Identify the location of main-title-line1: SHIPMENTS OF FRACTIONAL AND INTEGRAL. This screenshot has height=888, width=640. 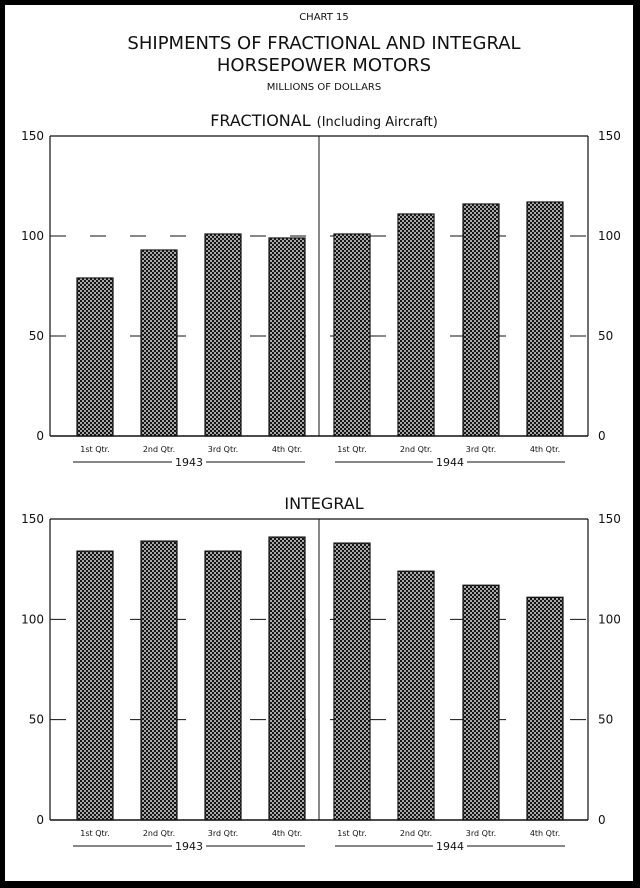
(323, 43).